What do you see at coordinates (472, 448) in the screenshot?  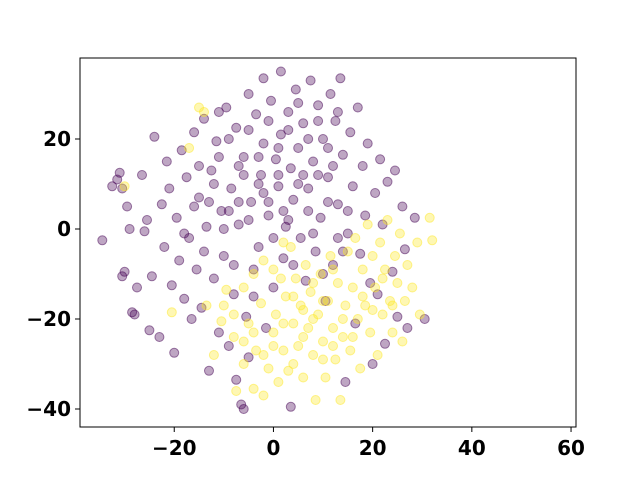 I see `x-tick-label: 40` at bounding box center [472, 448].